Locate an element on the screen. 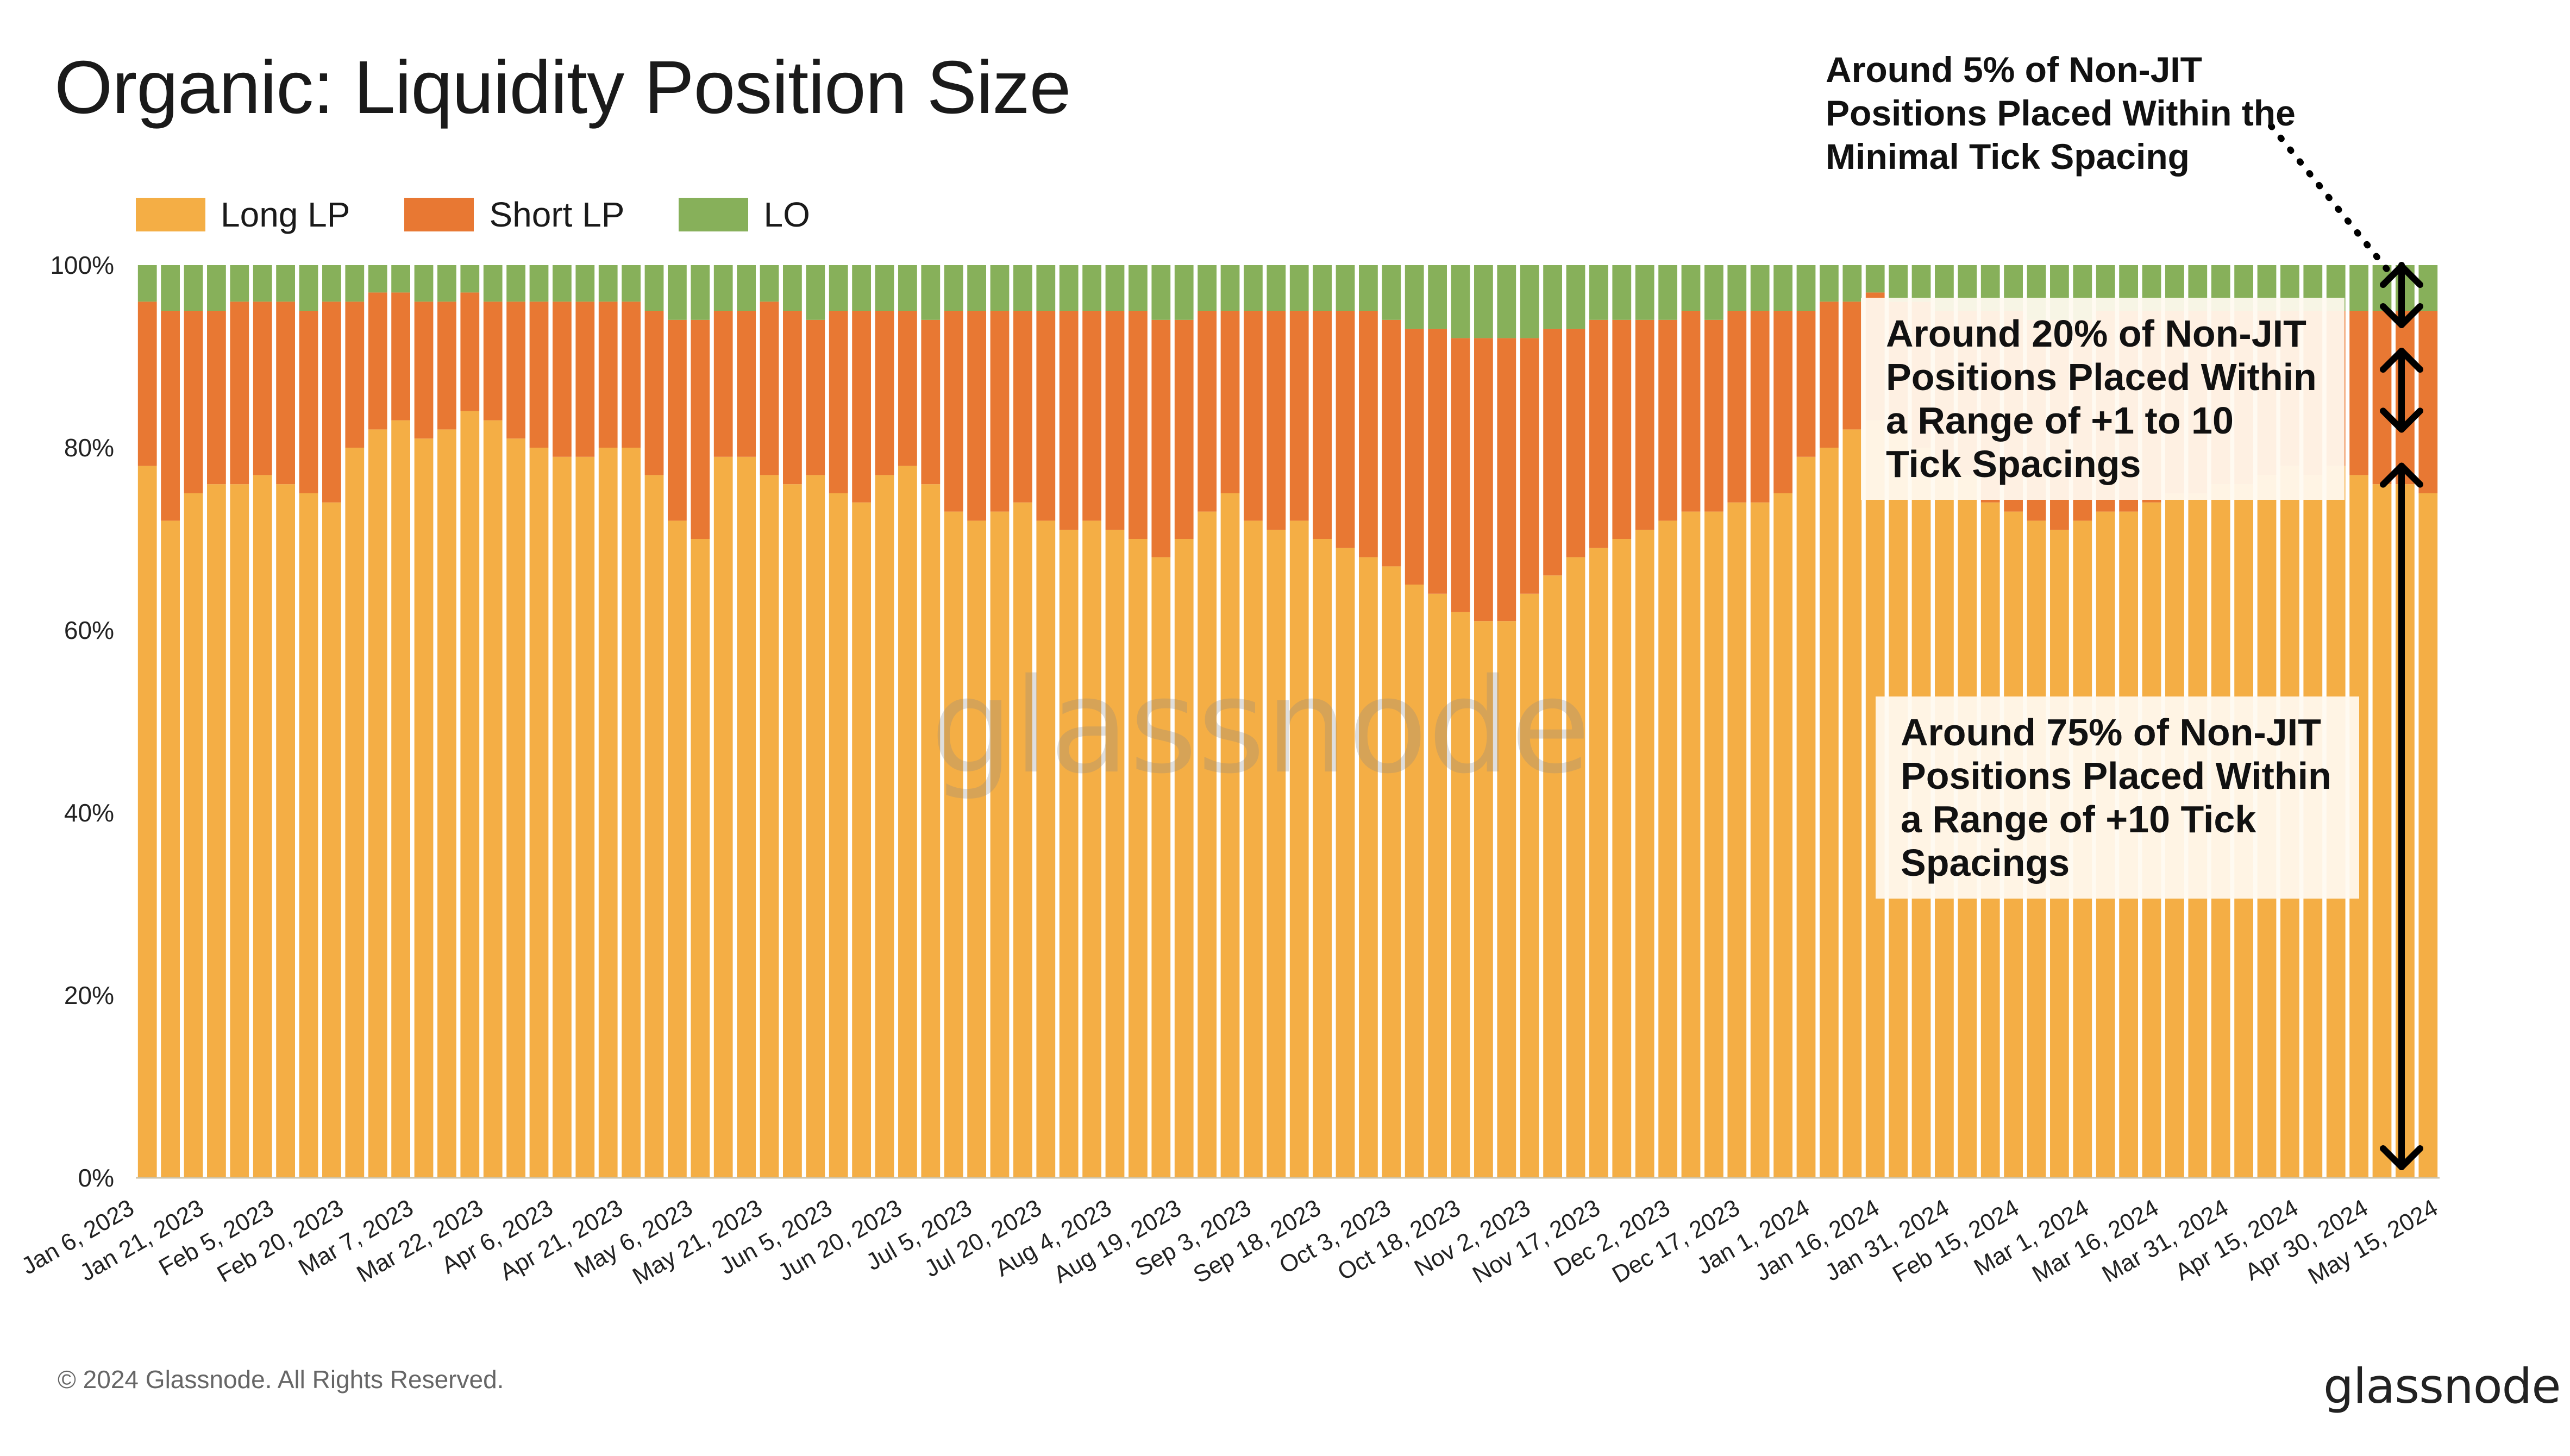 The height and width of the screenshot is (1456, 2570). y-tick-label: 20% is located at coordinates (89, 995).